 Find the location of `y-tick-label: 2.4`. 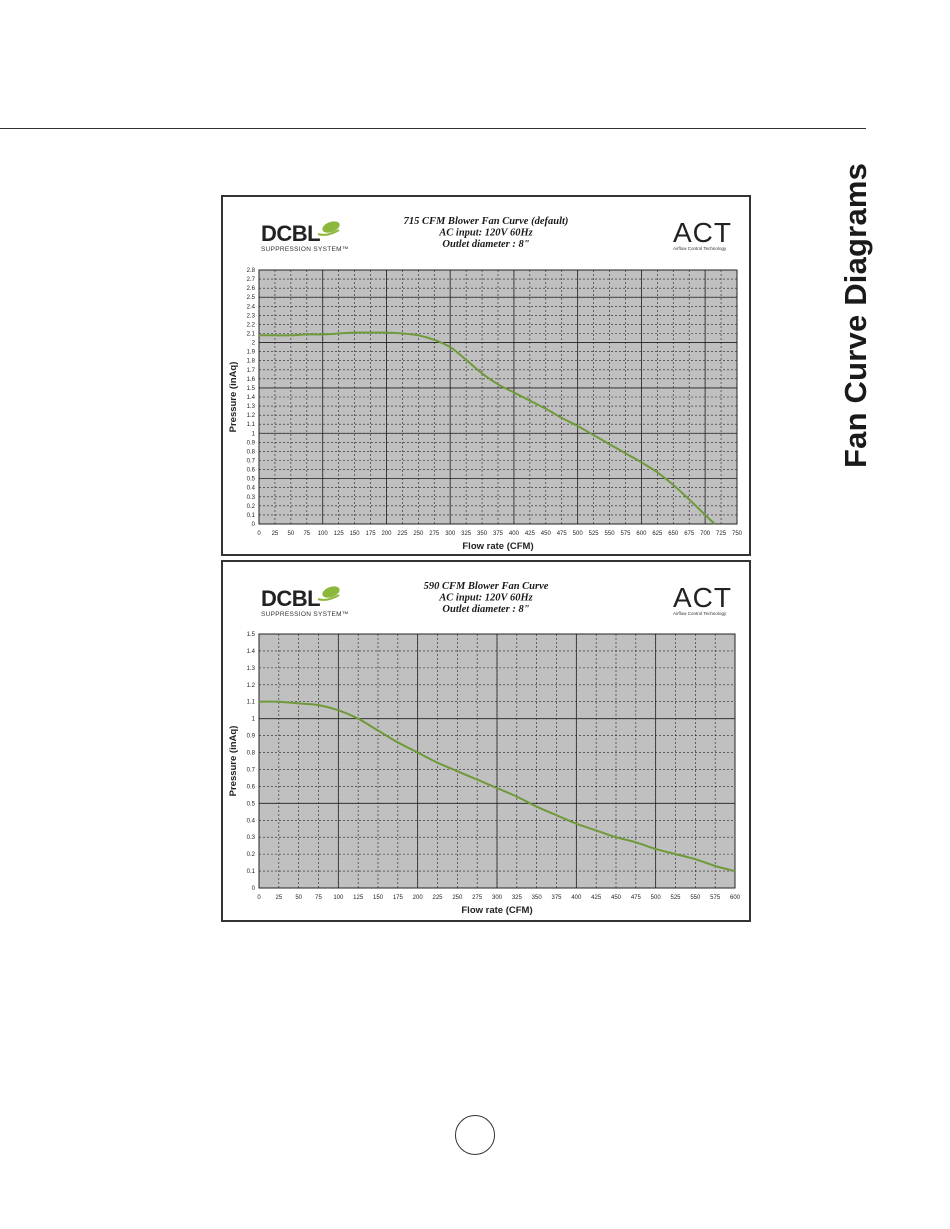

y-tick-label: 2.4 is located at coordinates (251, 307).